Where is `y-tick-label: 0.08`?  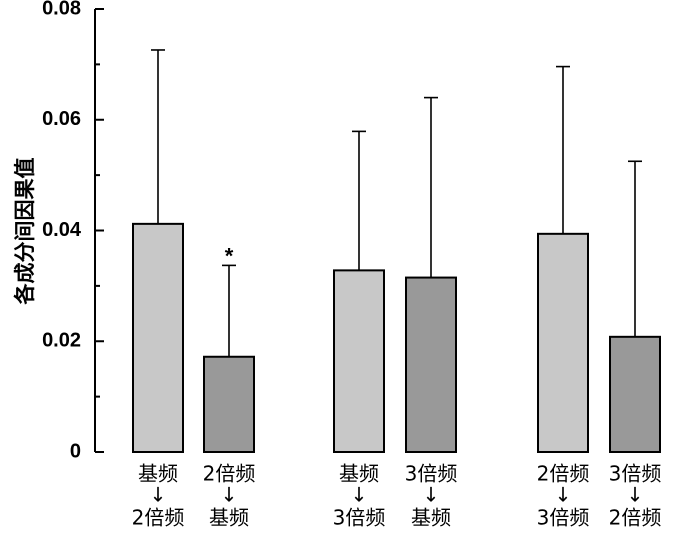 y-tick-label: 0.08 is located at coordinates (61, 9).